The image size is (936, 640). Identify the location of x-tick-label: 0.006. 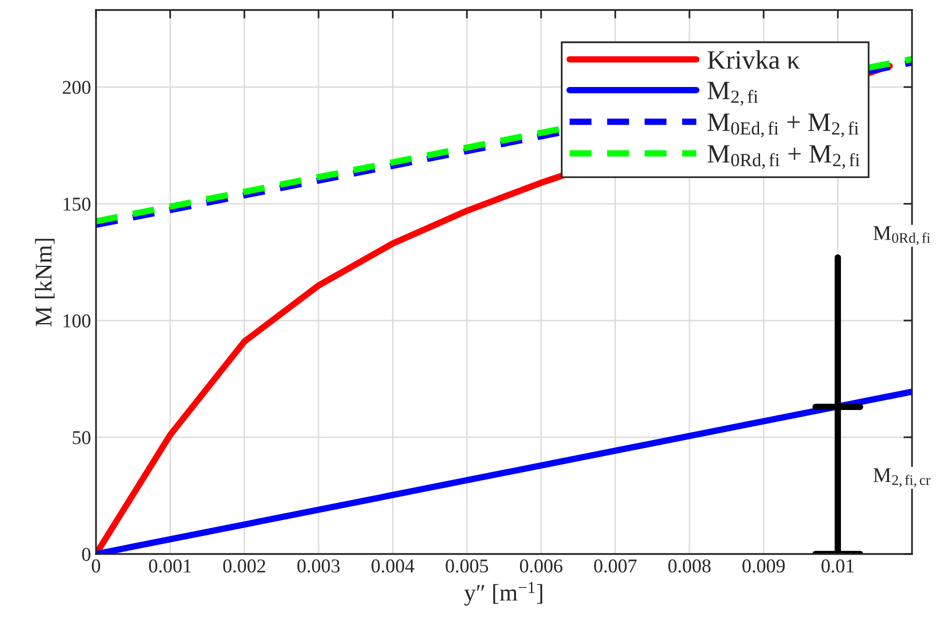
(541, 566).